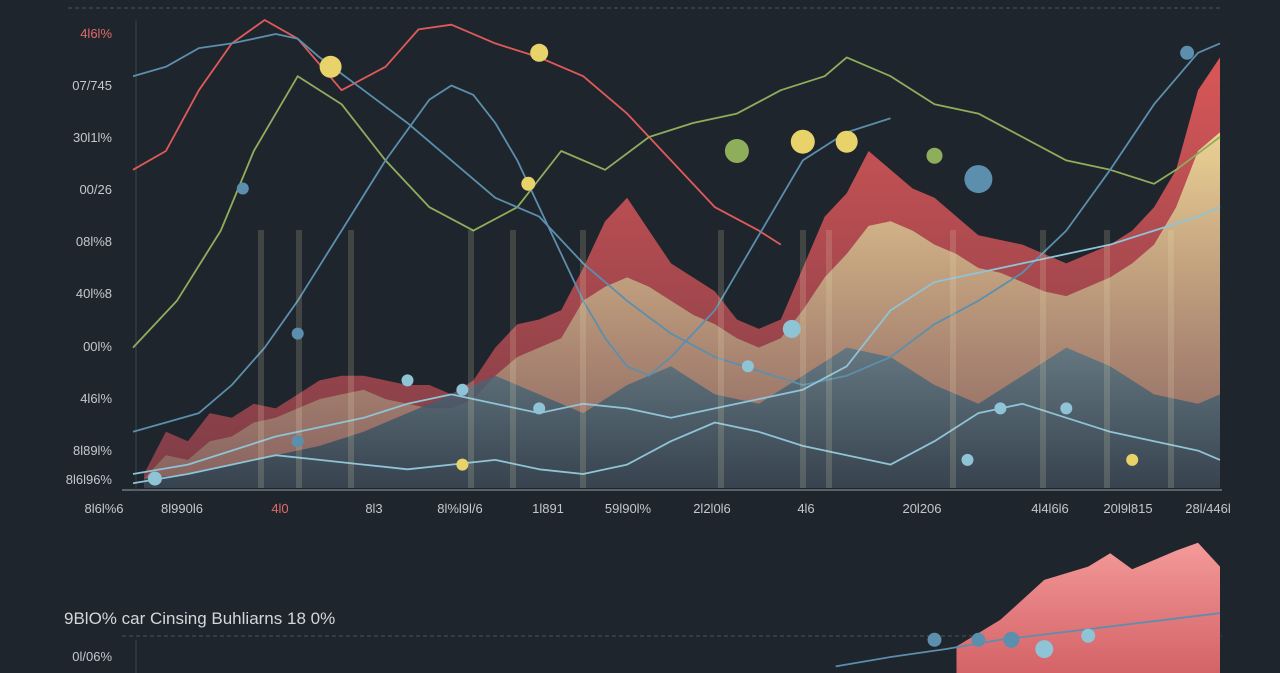 This screenshot has width=1280, height=673. Describe the element at coordinates (92, 85) in the screenshot. I see `y-tick-label-1: 07/745` at that location.